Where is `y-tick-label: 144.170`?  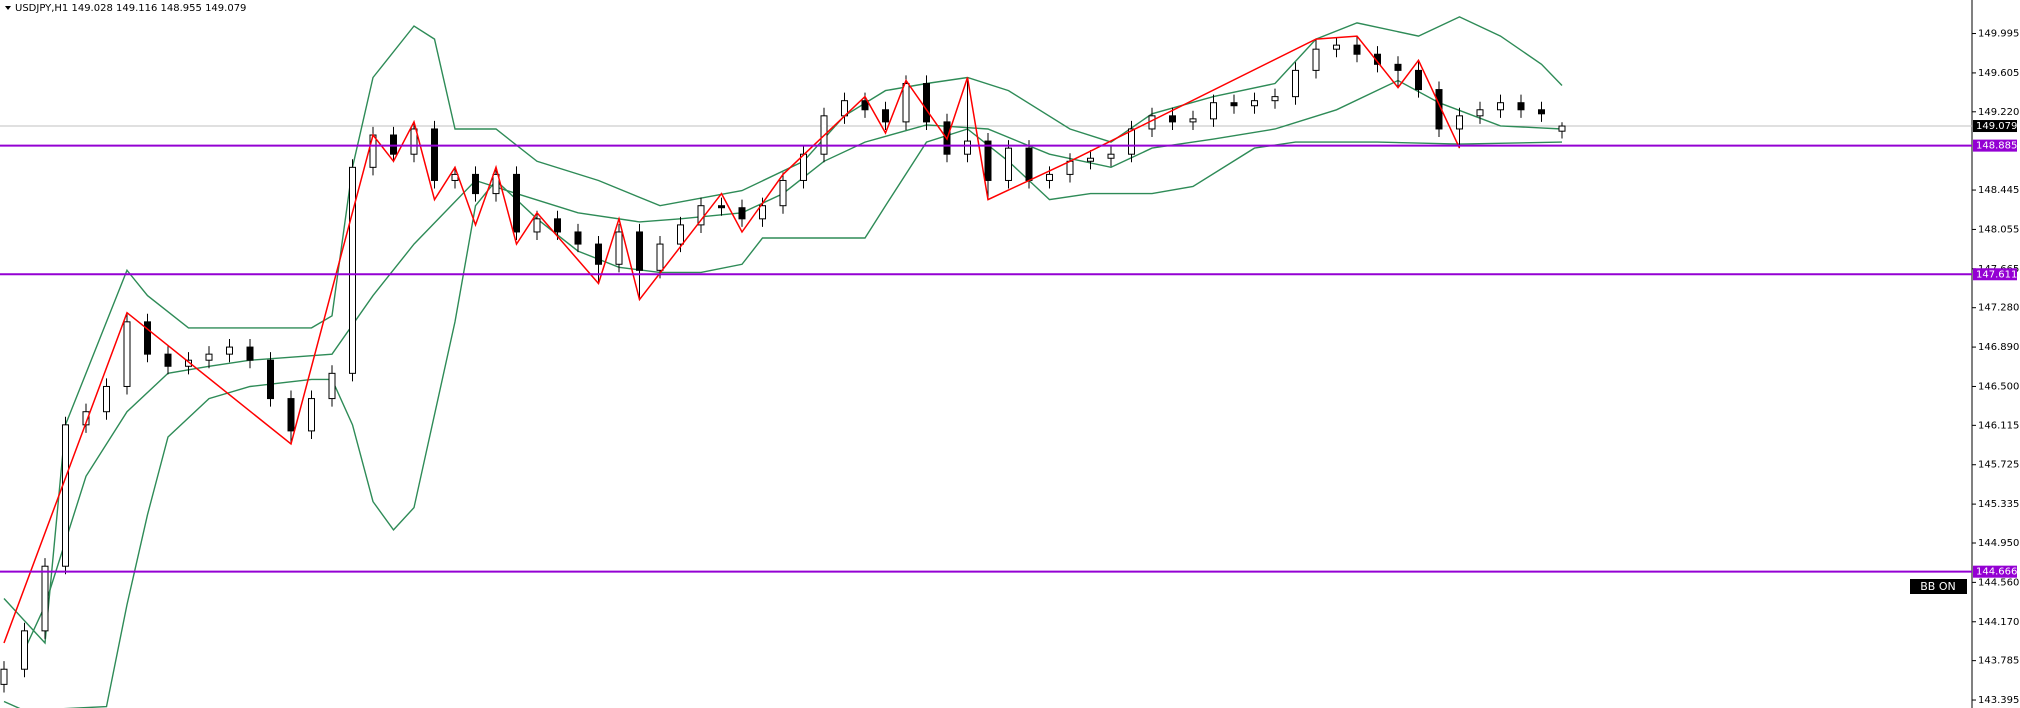
y-tick-label: 144.170 is located at coordinates (1998, 622).